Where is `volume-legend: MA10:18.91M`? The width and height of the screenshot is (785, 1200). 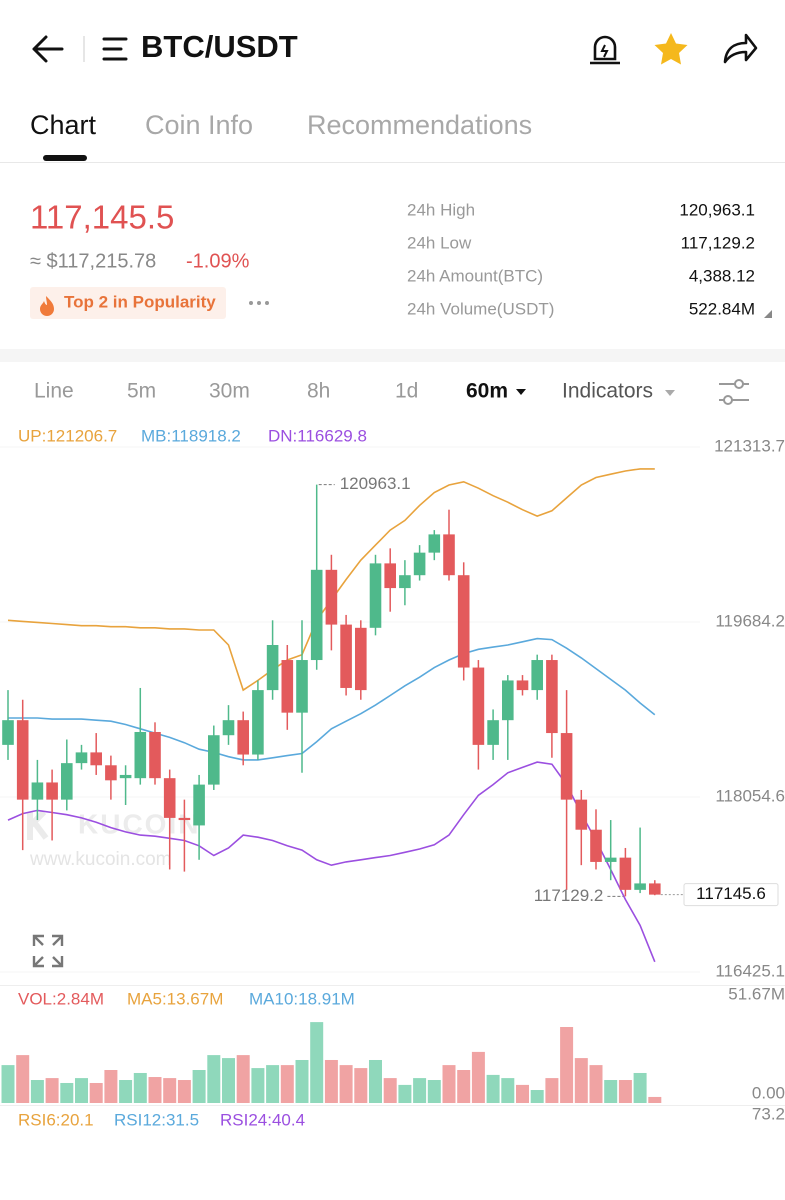
volume-legend: MA10:18.91M is located at coordinates (302, 998).